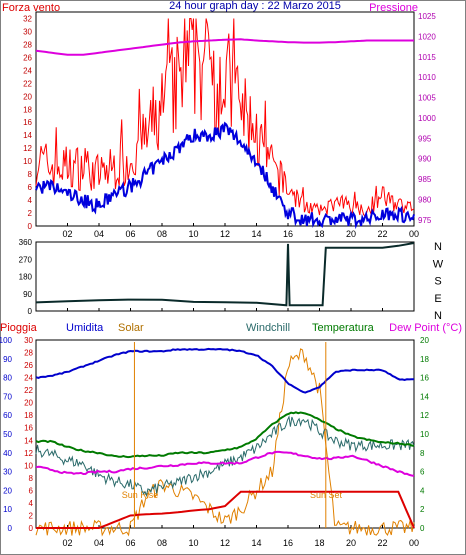 This screenshot has width=466, height=555. I want to click on wind-axis-tick: 24, so click(27, 70).